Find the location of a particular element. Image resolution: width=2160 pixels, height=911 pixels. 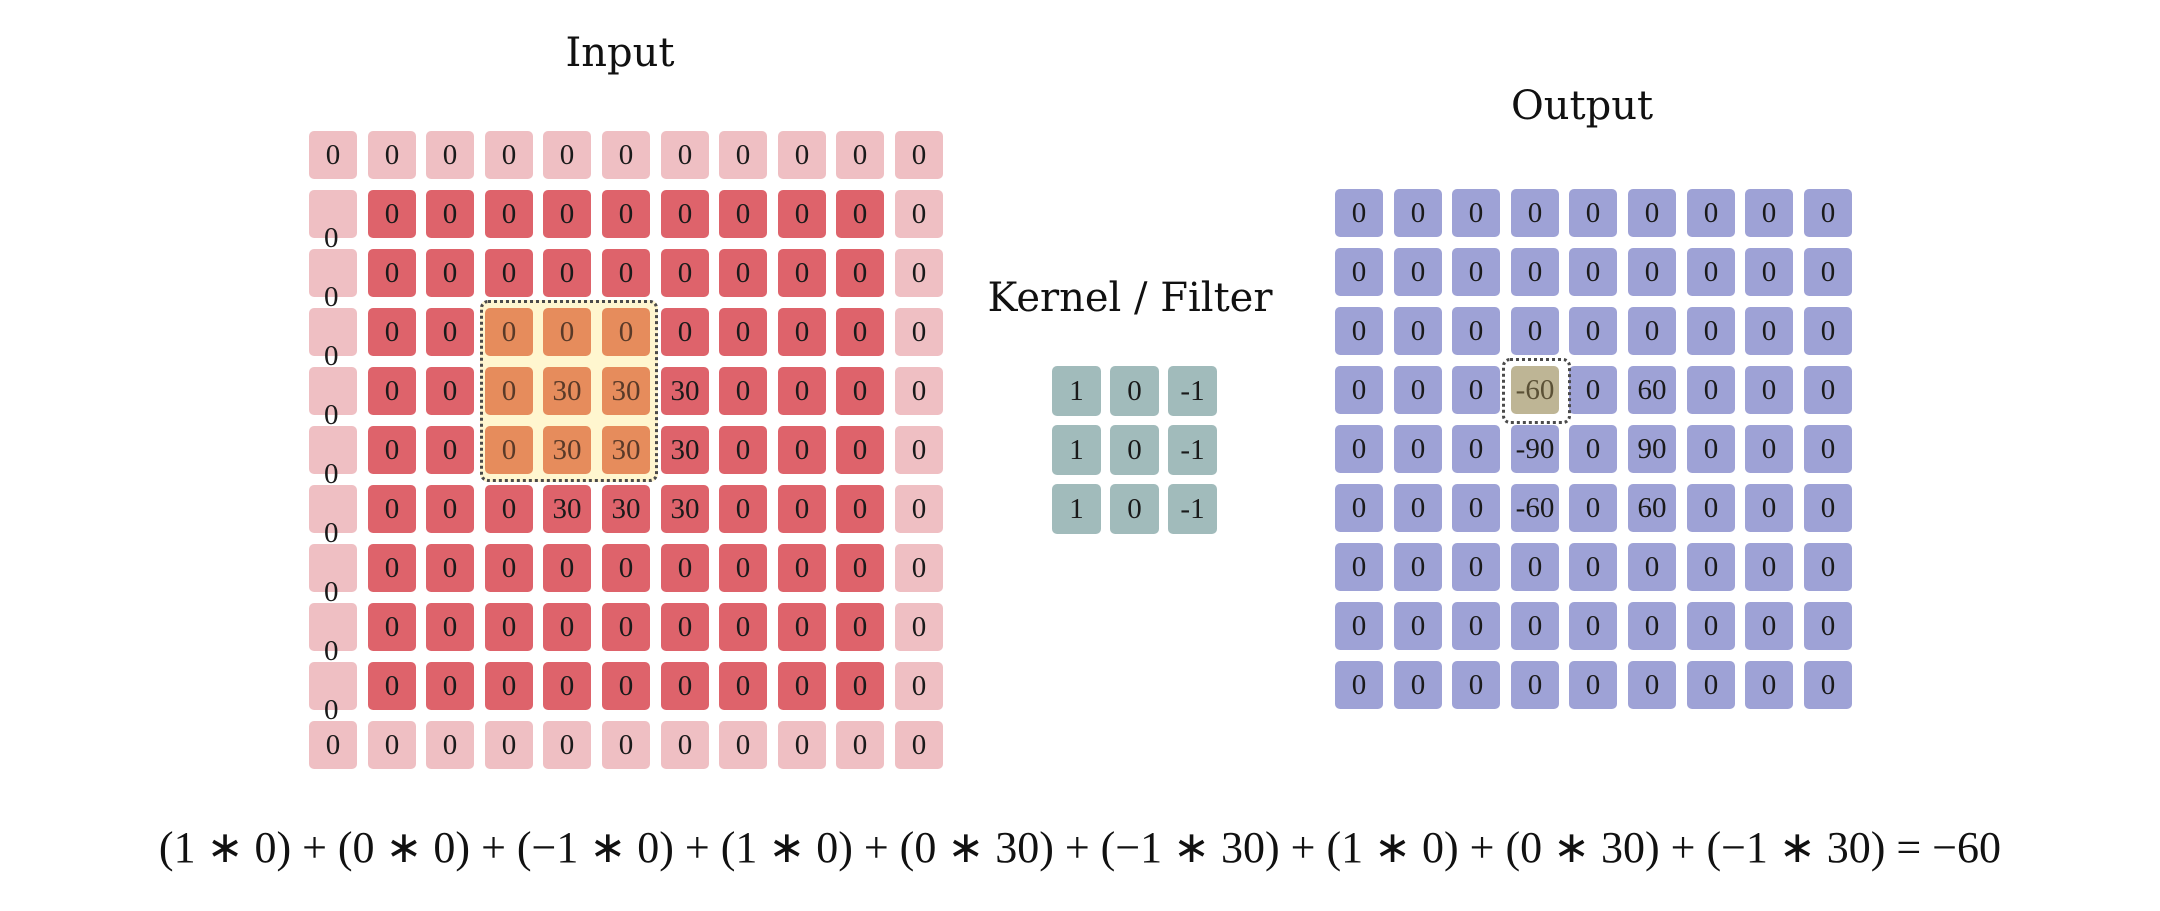

output-highlight-cell: -60 is located at coordinates (1535, 390).